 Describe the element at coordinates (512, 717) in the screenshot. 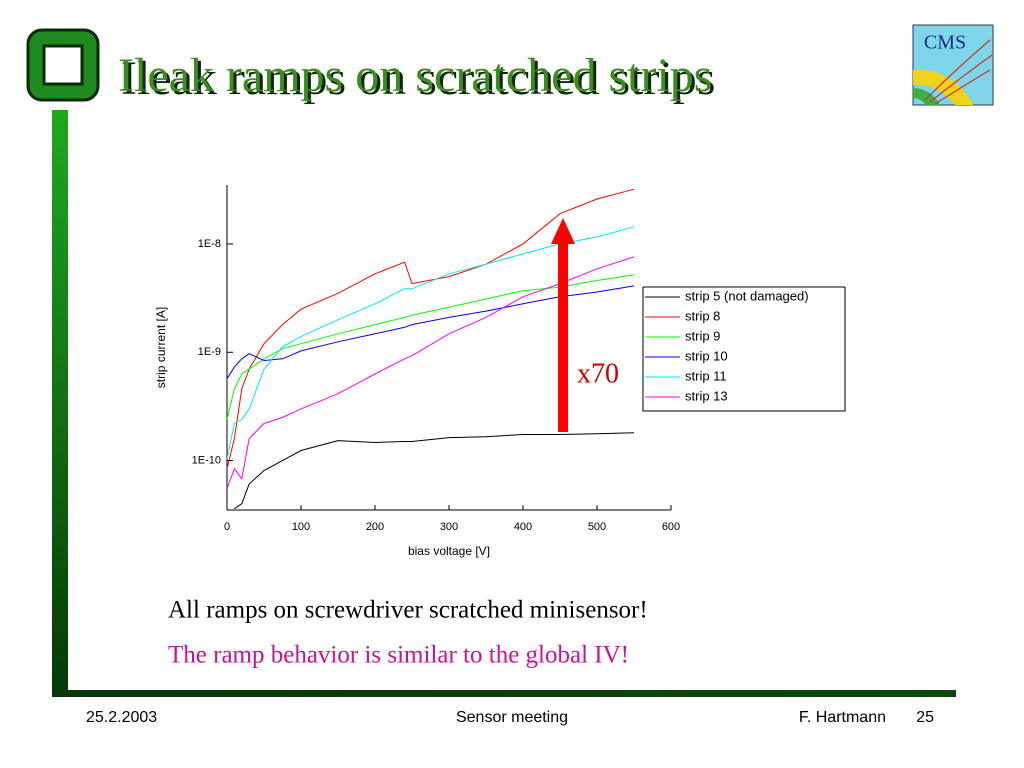

I see `footer-event: Sensor meeting` at that location.